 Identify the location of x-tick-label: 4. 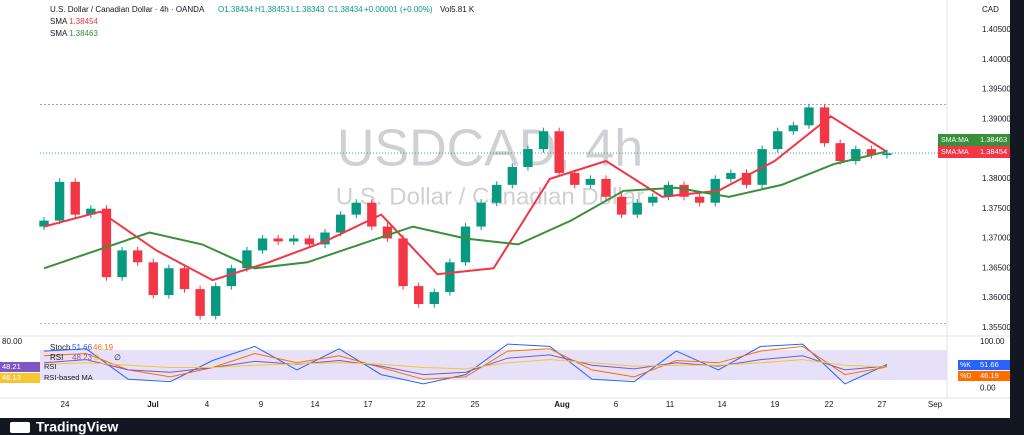
(207, 404).